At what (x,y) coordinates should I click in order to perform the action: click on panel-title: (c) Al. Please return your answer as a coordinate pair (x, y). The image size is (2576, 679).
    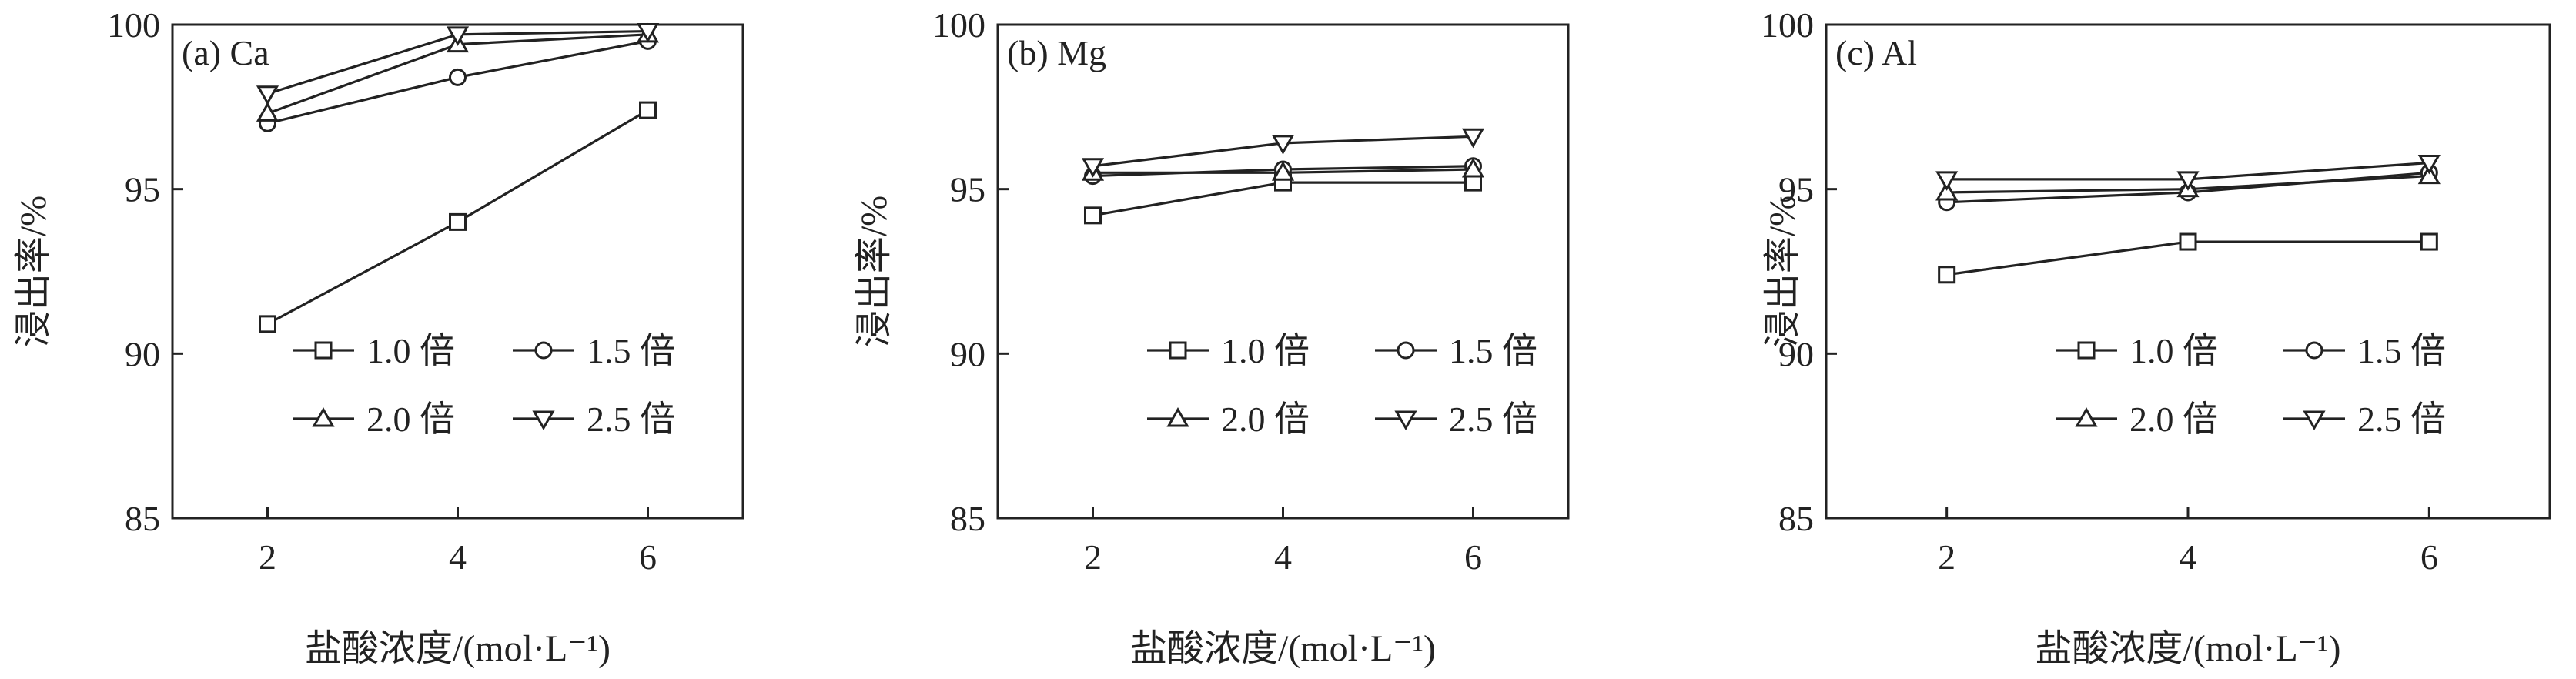
    Looking at the image, I should click on (1876, 52).